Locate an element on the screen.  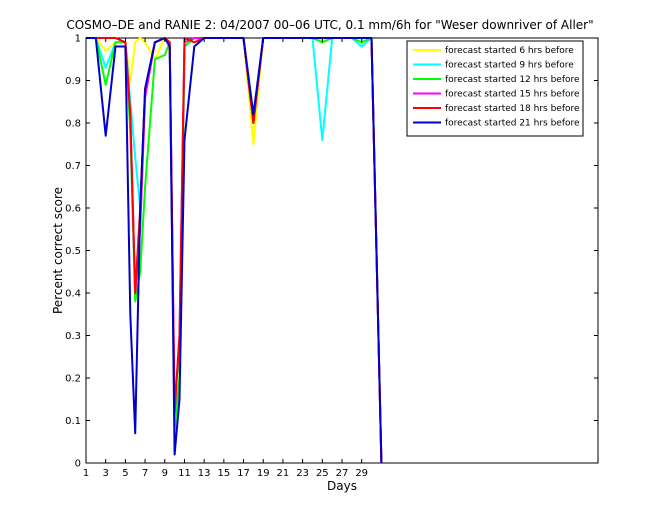
y-tick-label: 0.8 is located at coordinates (73, 124).